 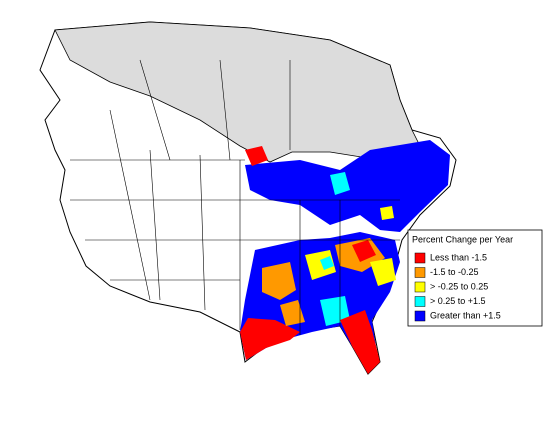 I want to click on legend-label: Less than -1.5, so click(x=458, y=257).